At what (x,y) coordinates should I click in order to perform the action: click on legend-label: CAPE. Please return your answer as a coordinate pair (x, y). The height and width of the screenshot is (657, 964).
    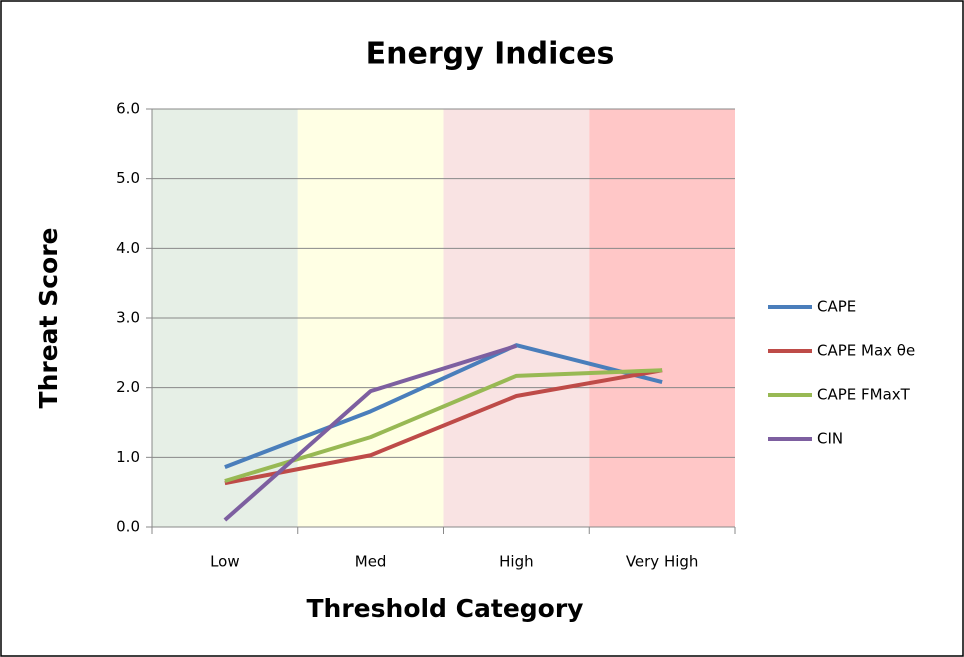
    Looking at the image, I should click on (836, 307).